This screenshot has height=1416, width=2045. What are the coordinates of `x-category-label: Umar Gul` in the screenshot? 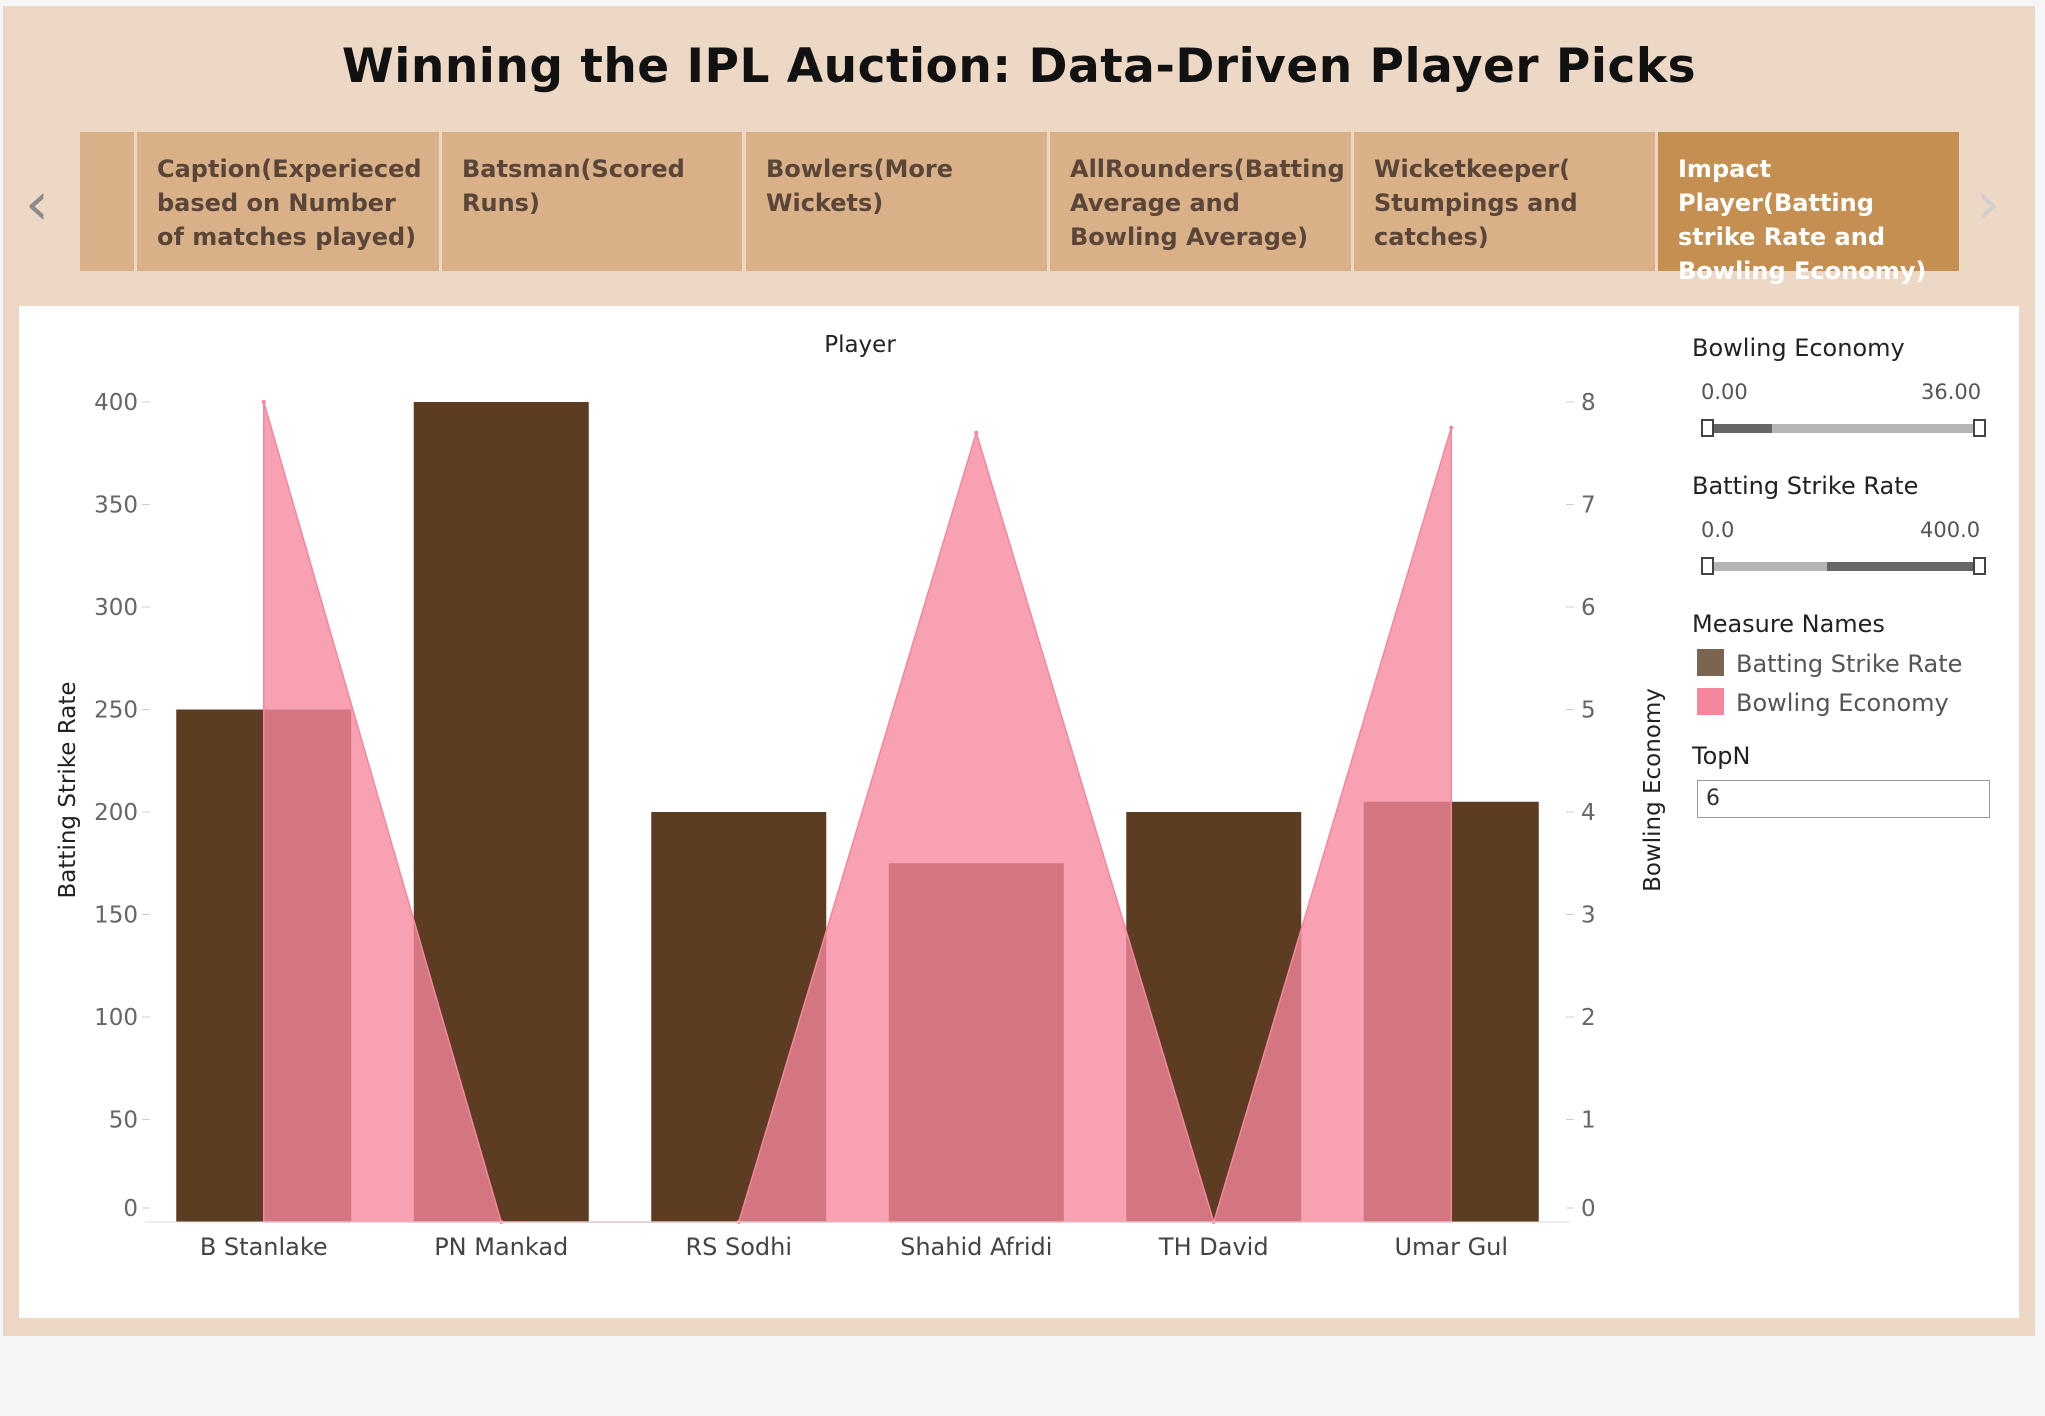 It's located at (1451, 1247).